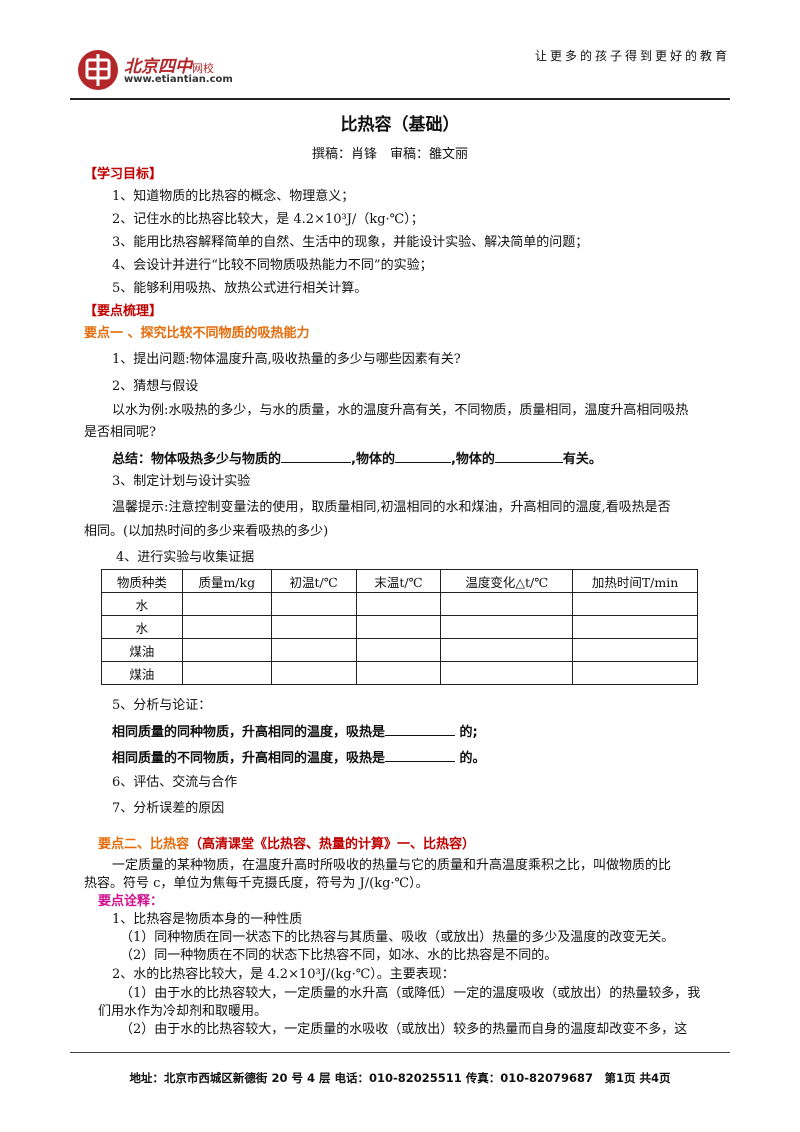 This screenshot has height=1132, width=800. What do you see at coordinates (635, 581) in the screenshot?
I see `table-header: 加热时间T/min` at bounding box center [635, 581].